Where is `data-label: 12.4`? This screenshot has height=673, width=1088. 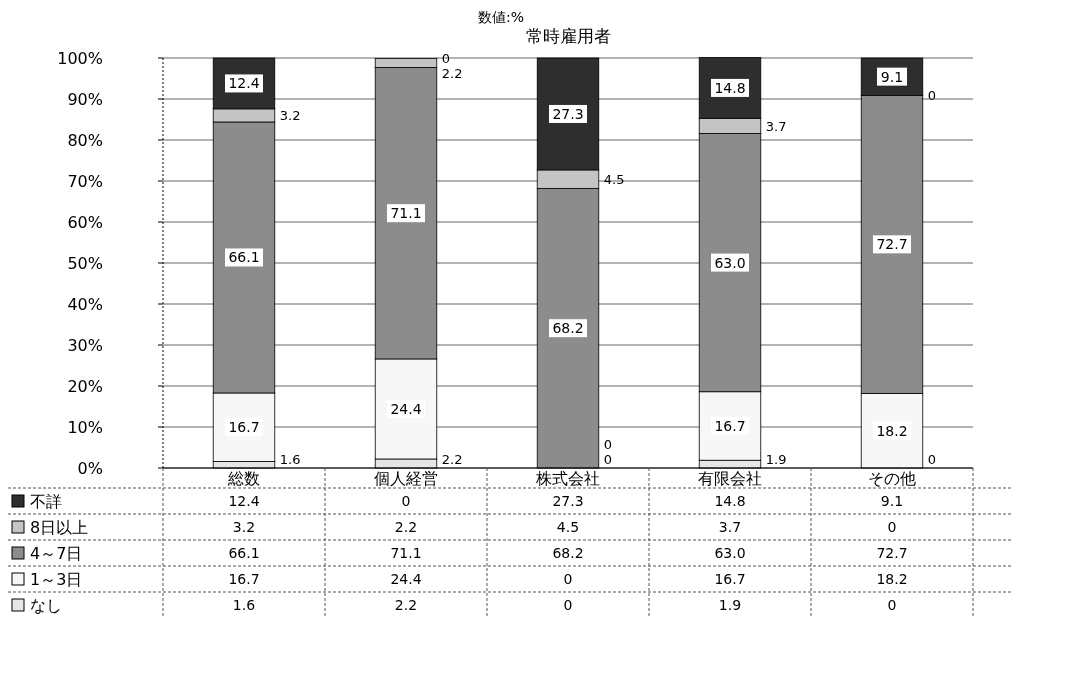 data-label: 12.4 is located at coordinates (244, 501).